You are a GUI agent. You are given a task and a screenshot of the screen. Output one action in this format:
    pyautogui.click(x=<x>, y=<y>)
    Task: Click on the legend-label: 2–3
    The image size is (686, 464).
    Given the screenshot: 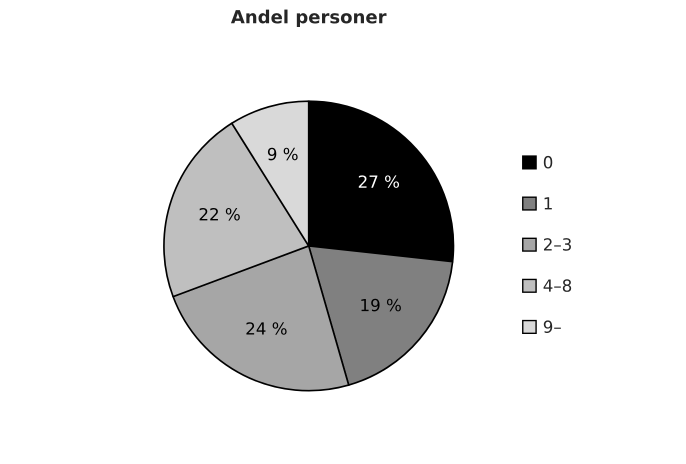 What is the action you would take?
    pyautogui.click(x=557, y=244)
    